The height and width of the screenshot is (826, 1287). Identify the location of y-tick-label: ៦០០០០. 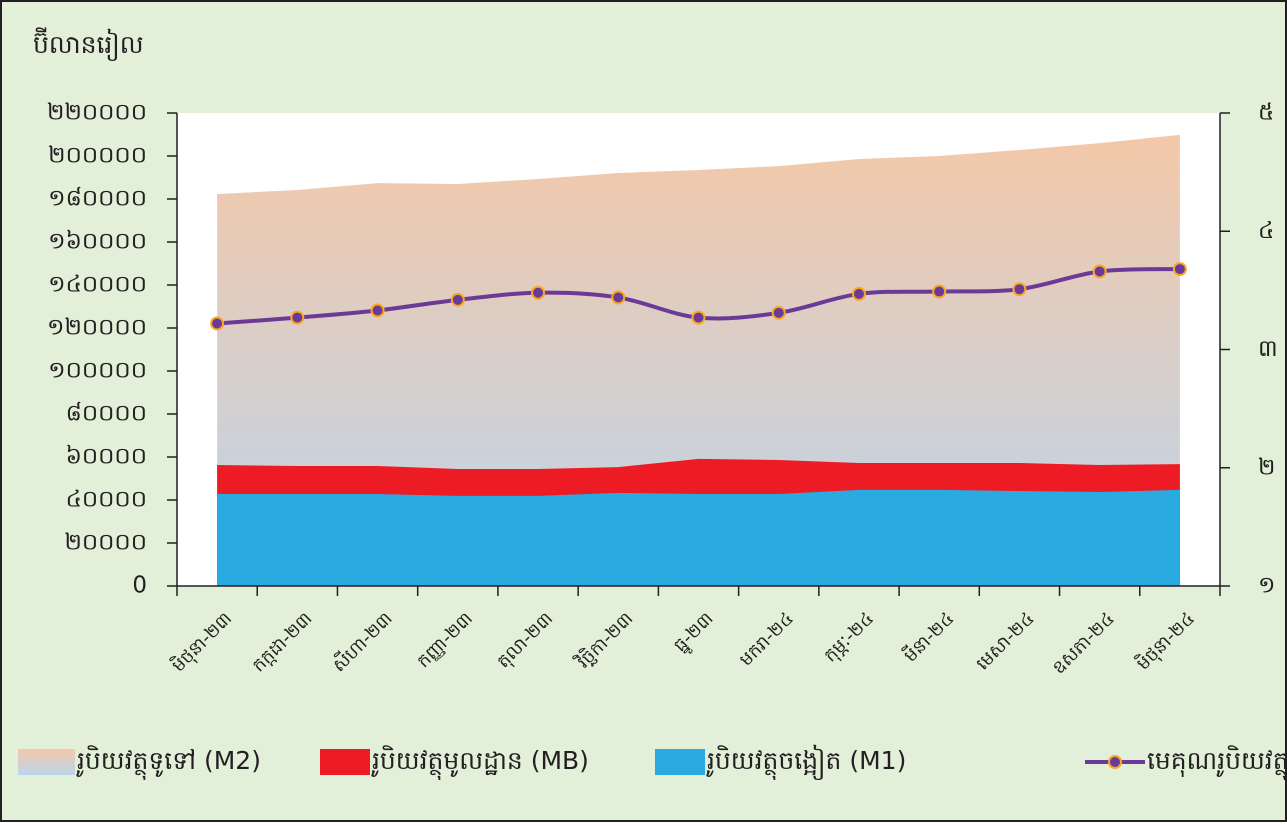
(106, 457).